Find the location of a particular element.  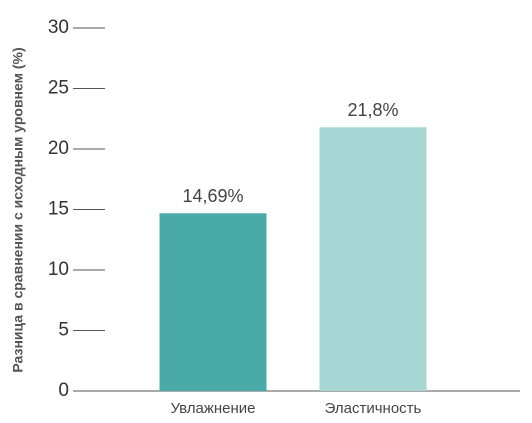

x-tick-label: Эластичность is located at coordinates (373, 408).